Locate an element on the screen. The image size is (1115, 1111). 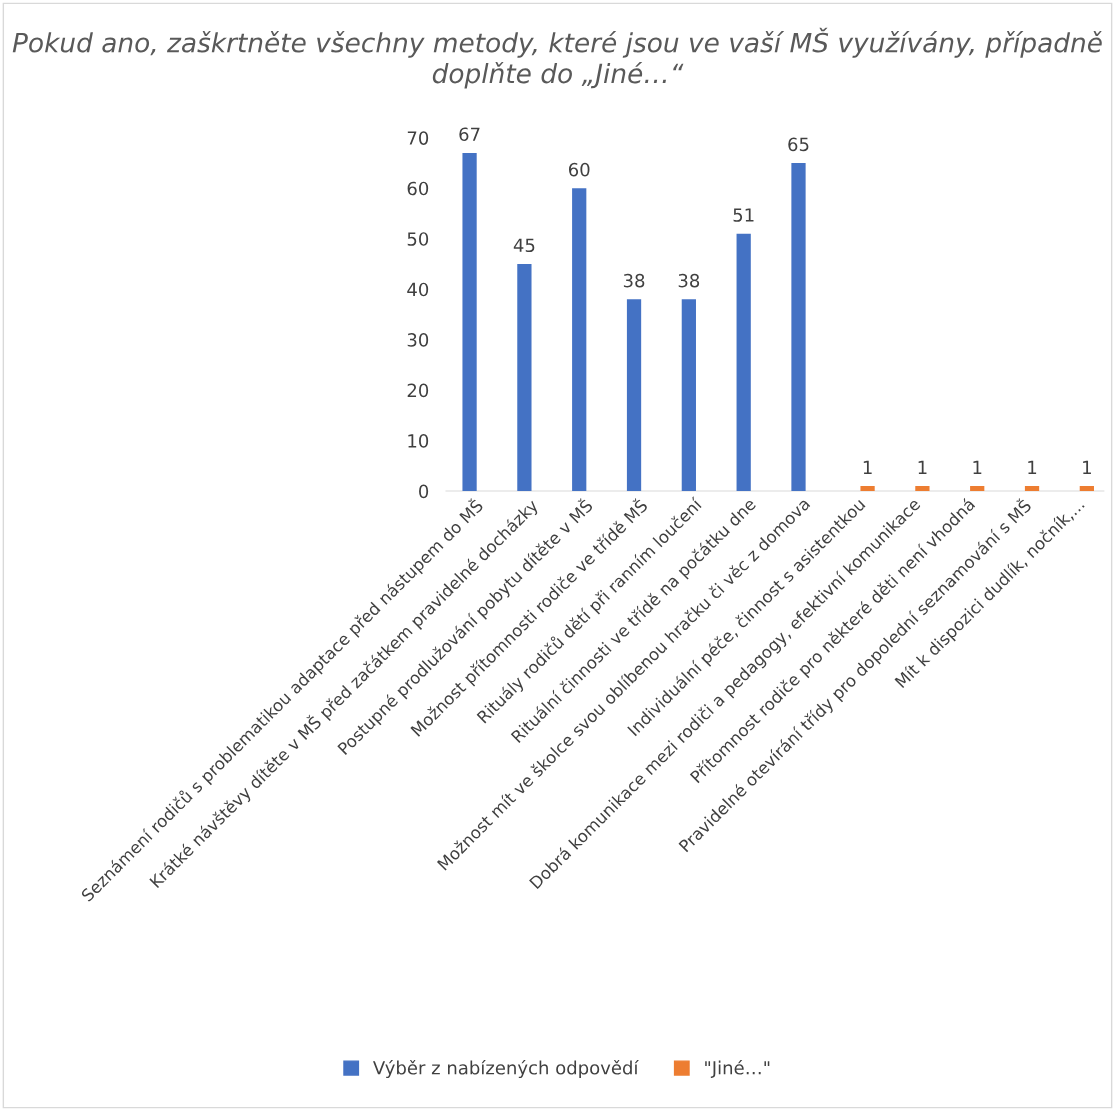
chart-title: Pokud ano, zaškrtněte všechny metody, které jsou ve vaší MŠ využívány, případně doplňte do „Jiné…“ is located at coordinates (557, 58).